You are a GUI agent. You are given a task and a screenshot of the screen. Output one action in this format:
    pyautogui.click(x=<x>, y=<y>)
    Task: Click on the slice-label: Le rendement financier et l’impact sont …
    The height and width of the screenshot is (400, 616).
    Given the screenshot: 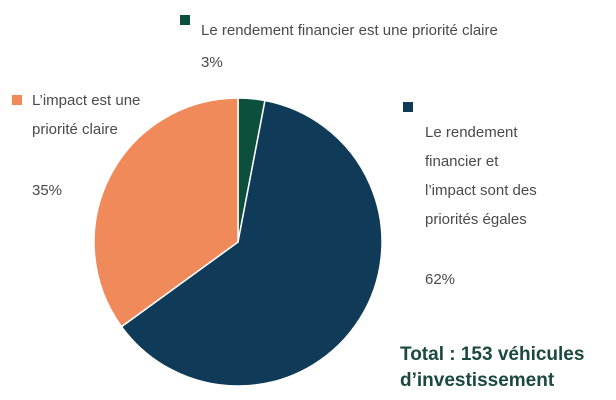 What is the action you would take?
    pyautogui.click(x=481, y=176)
    